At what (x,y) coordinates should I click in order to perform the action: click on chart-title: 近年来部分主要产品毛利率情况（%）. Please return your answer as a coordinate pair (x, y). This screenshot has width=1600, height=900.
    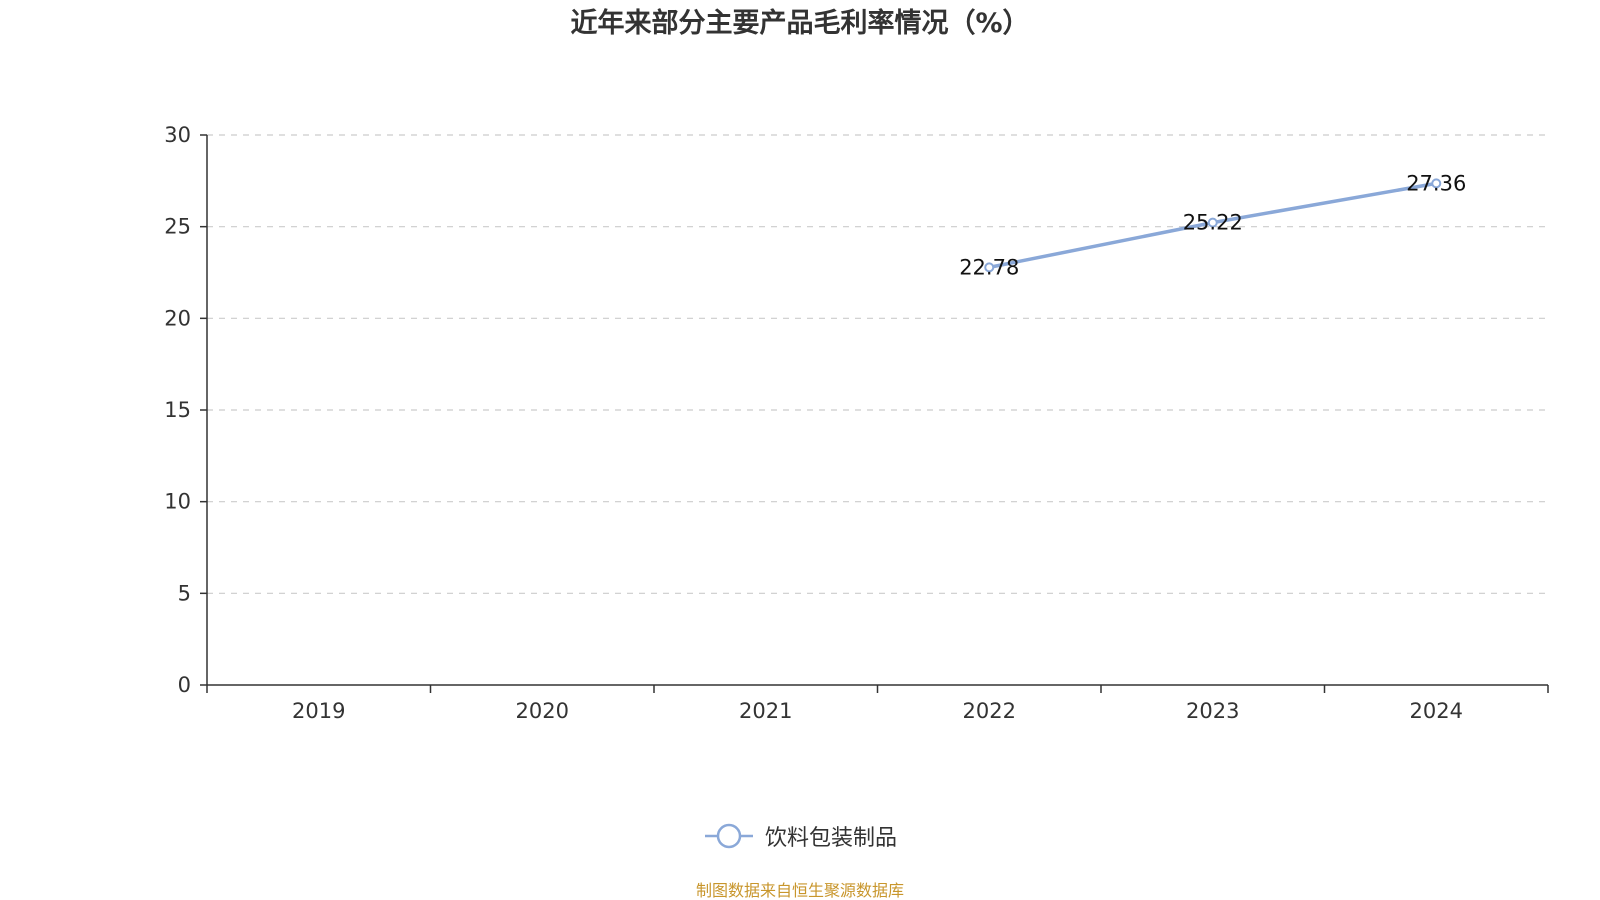
    Looking at the image, I should click on (800, 23).